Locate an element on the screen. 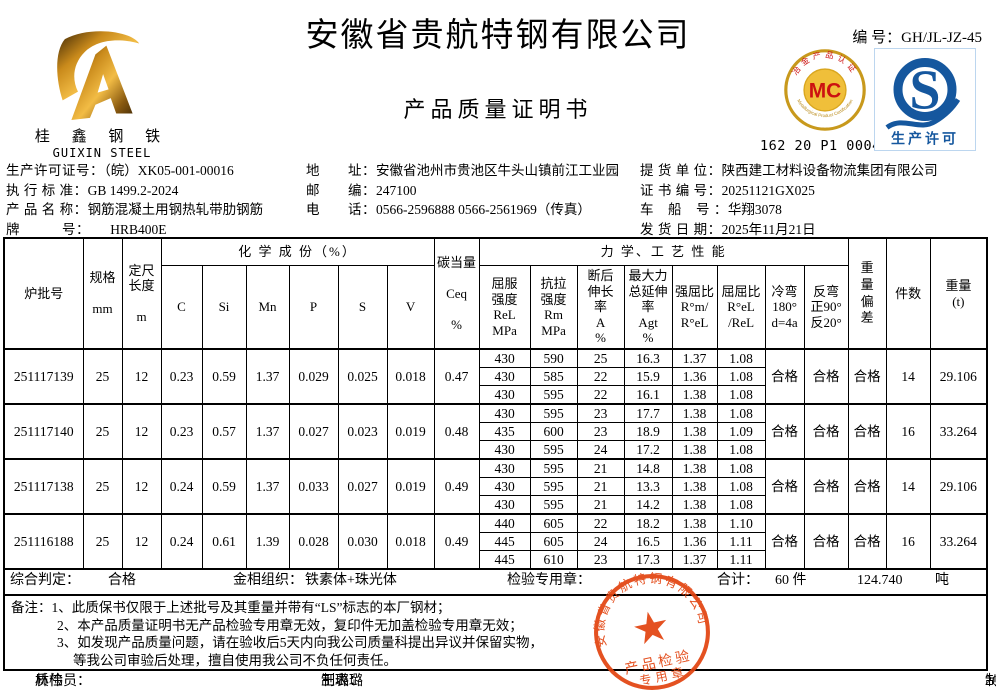  table-maker-name: 王璐璐 is located at coordinates (342, 681).